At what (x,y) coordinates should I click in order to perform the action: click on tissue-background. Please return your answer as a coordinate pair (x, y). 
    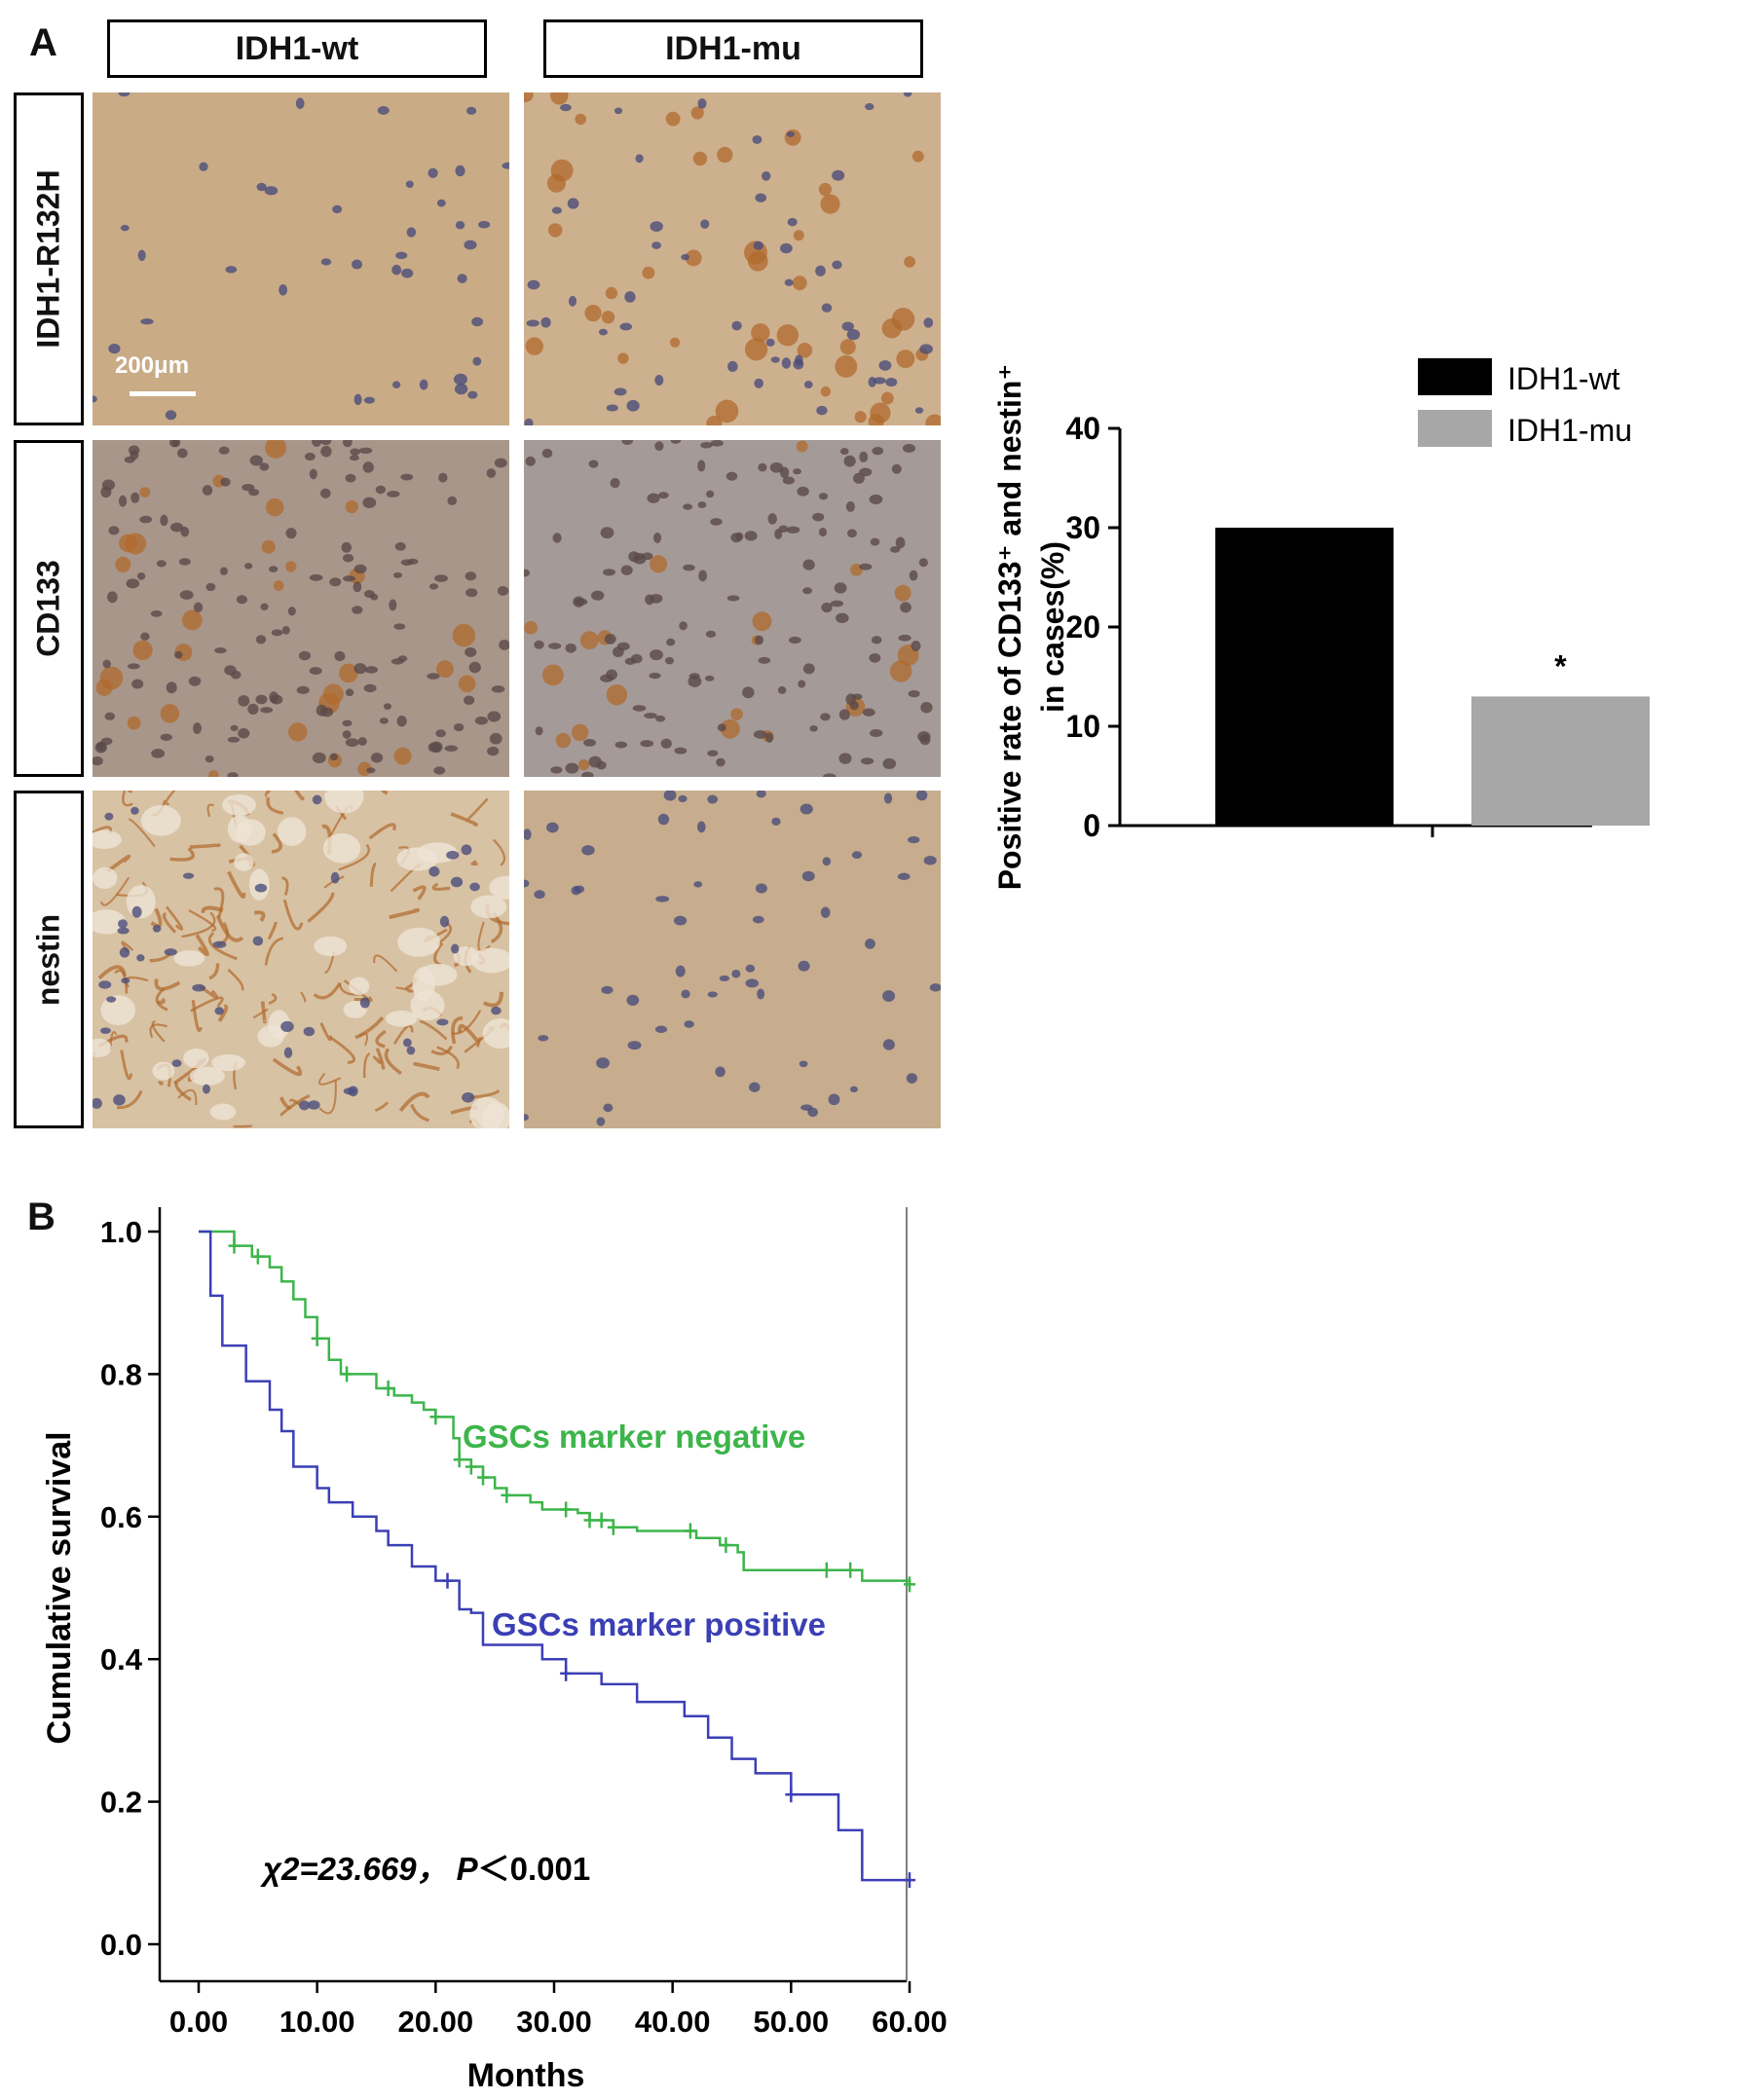
    Looking at the image, I should click on (733, 959).